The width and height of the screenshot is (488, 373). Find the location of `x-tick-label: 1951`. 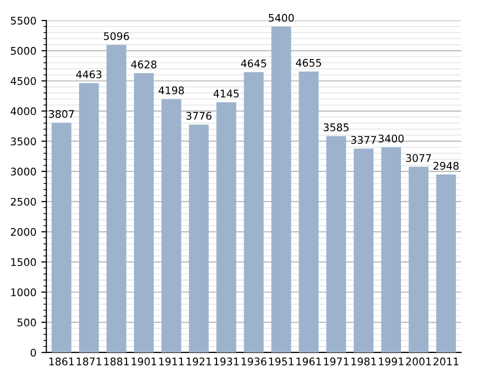

x-tick-label: 1951 is located at coordinates (281, 362).